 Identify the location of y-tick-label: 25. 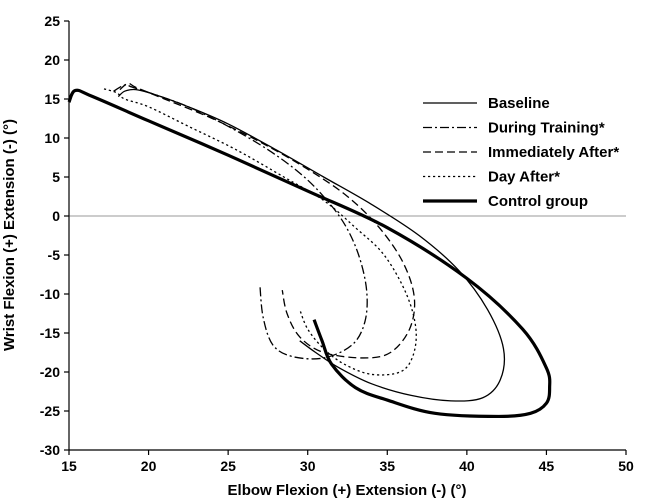
(52, 21).